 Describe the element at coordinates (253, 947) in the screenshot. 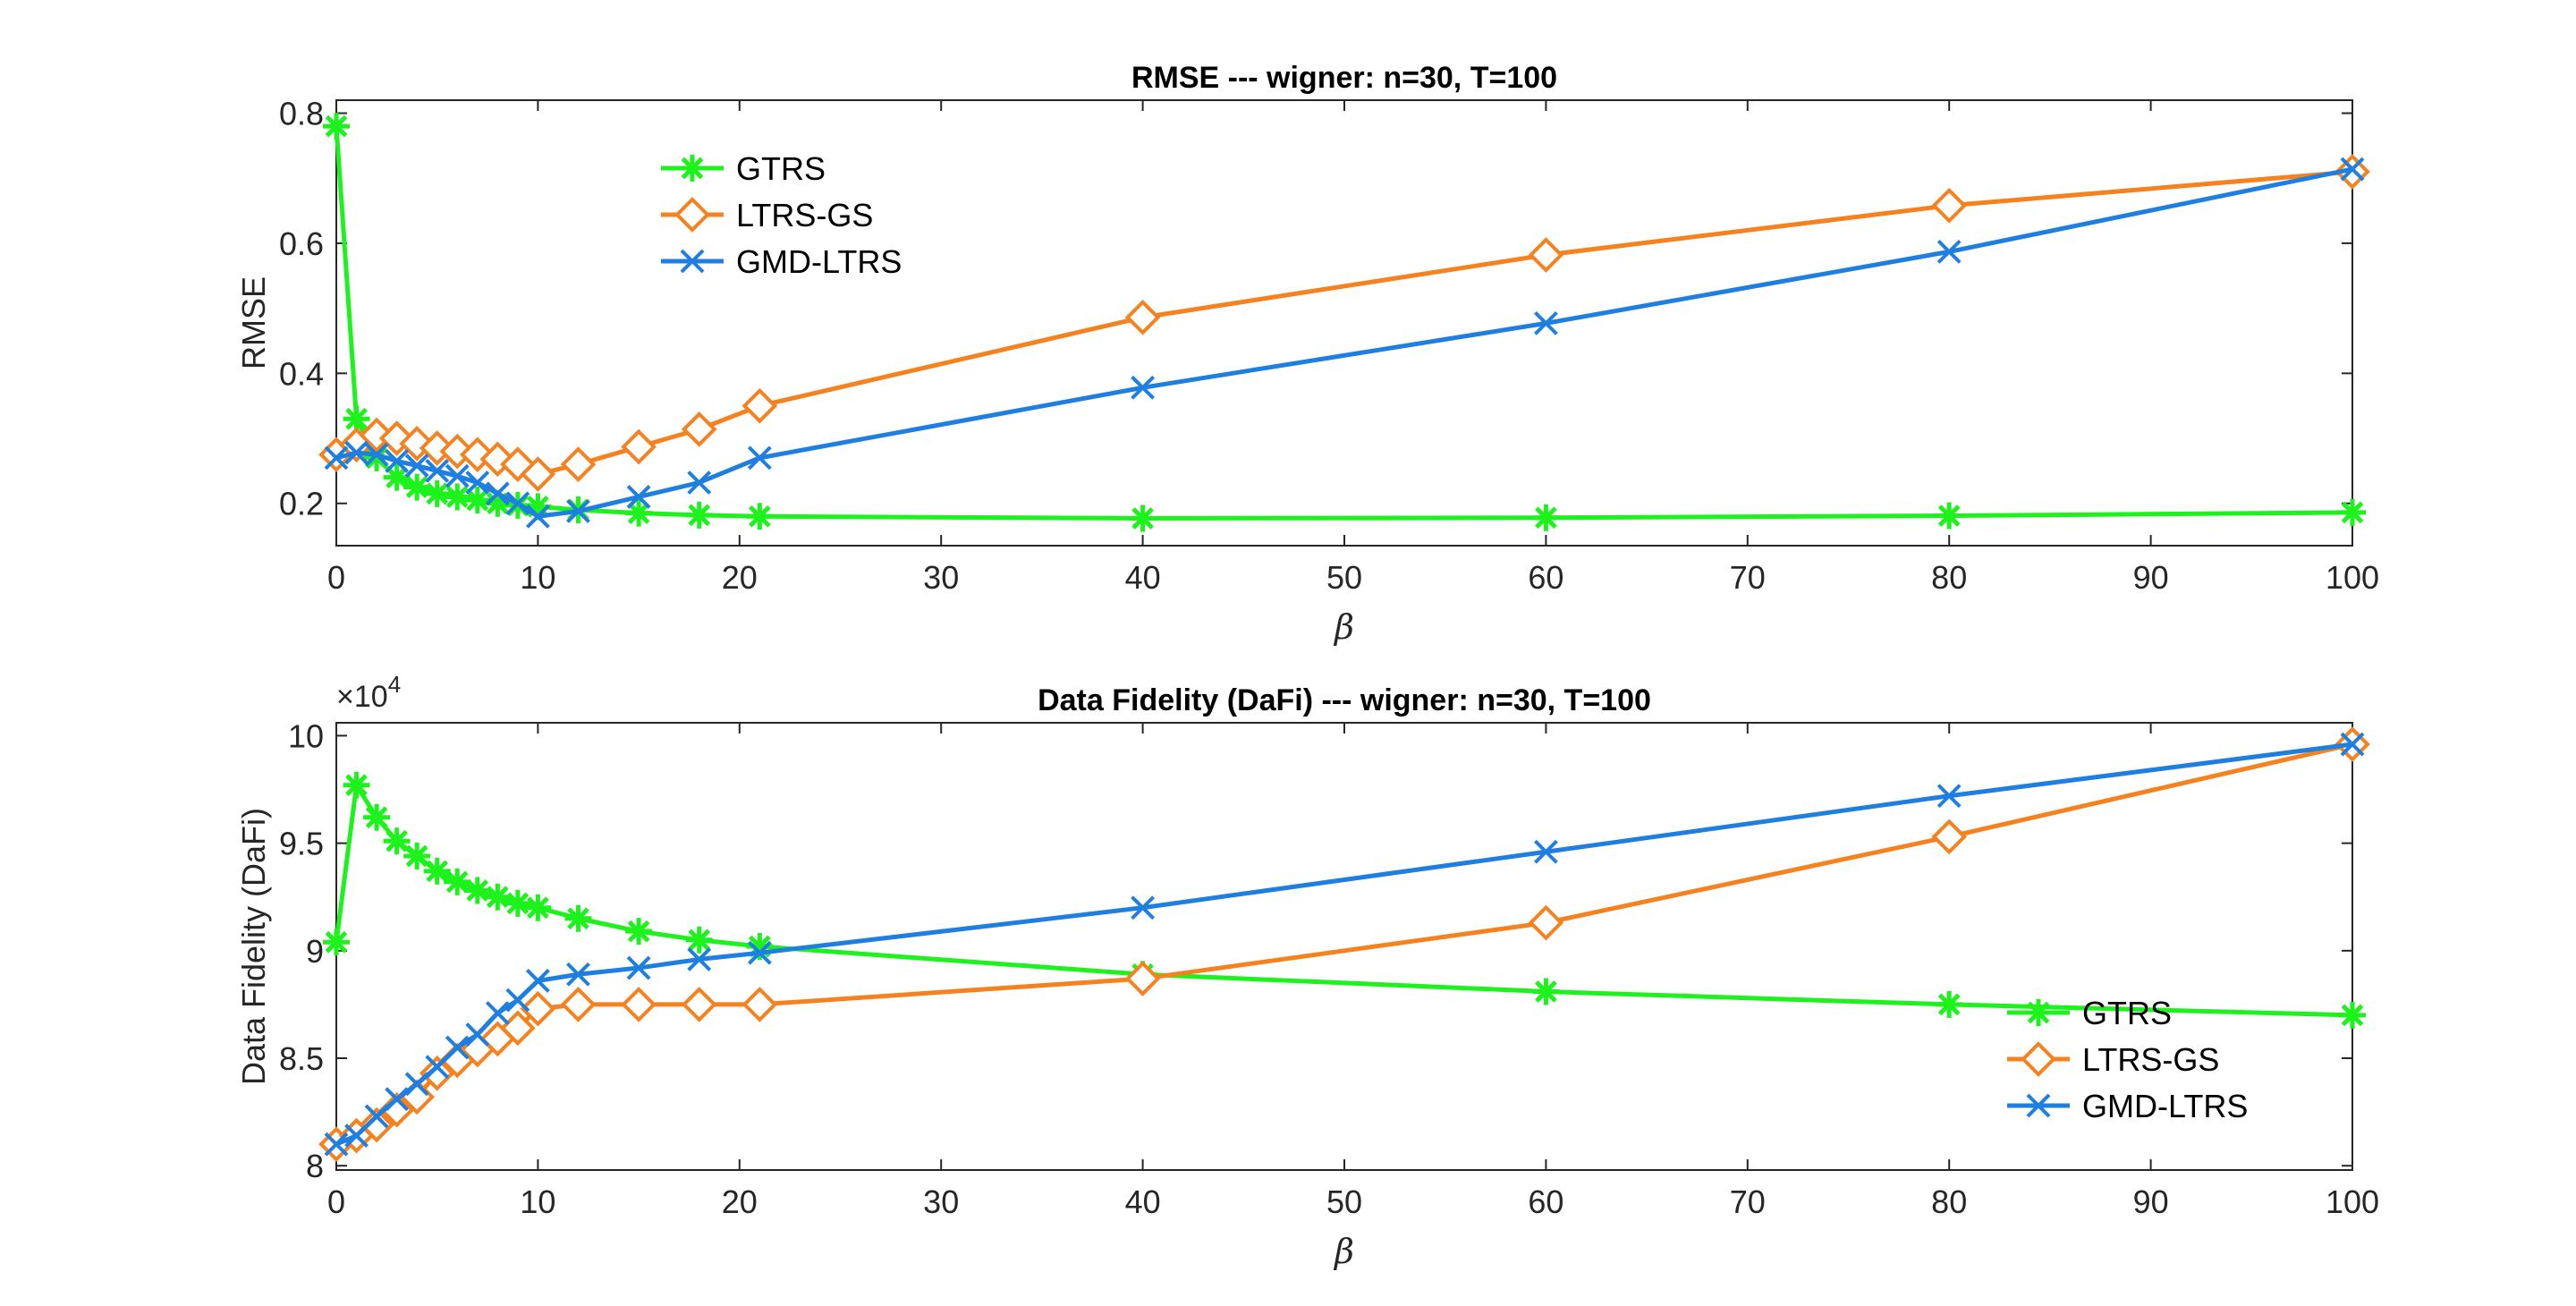

I see `y-axis-label: Data Fidelity (DaFi)` at that location.